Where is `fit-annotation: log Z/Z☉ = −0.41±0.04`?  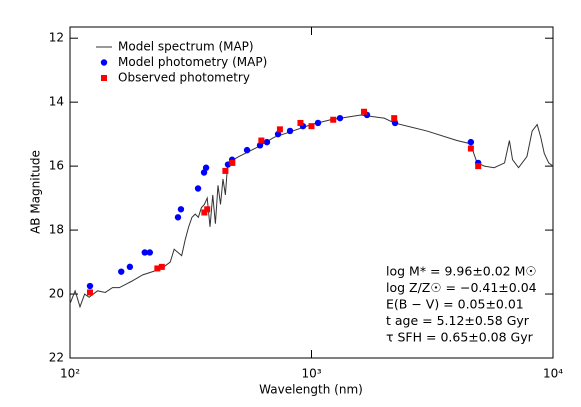
fit-annotation: log Z/Z☉ = −0.41±0.04 is located at coordinates (461, 287).